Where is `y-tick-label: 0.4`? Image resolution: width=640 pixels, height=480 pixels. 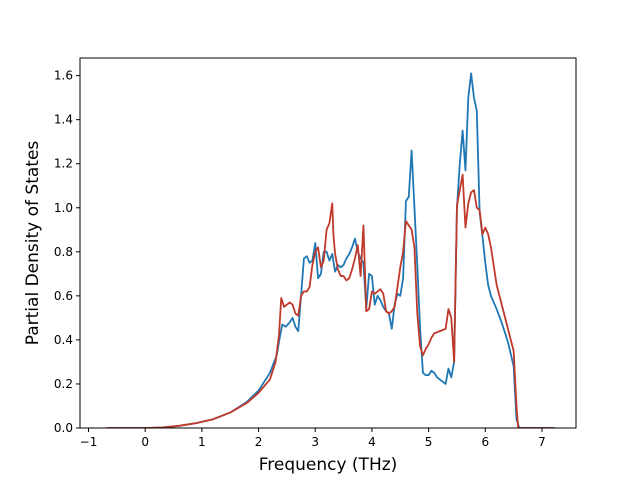 y-tick-label: 0.4 is located at coordinates (63, 340).